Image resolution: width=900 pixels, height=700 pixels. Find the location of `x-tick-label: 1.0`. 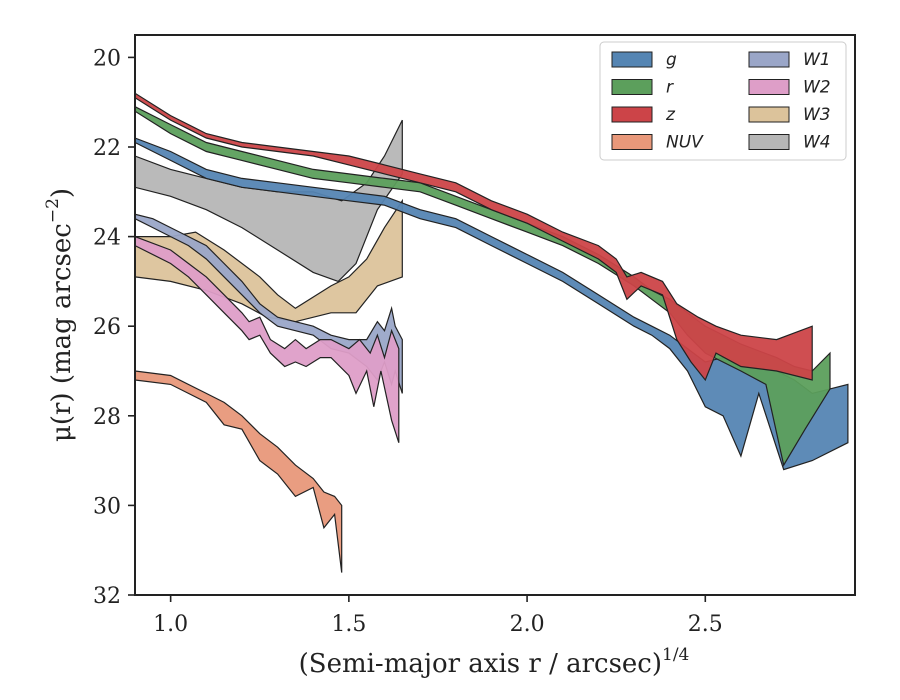

x-tick-label: 1.0 is located at coordinates (170, 624).